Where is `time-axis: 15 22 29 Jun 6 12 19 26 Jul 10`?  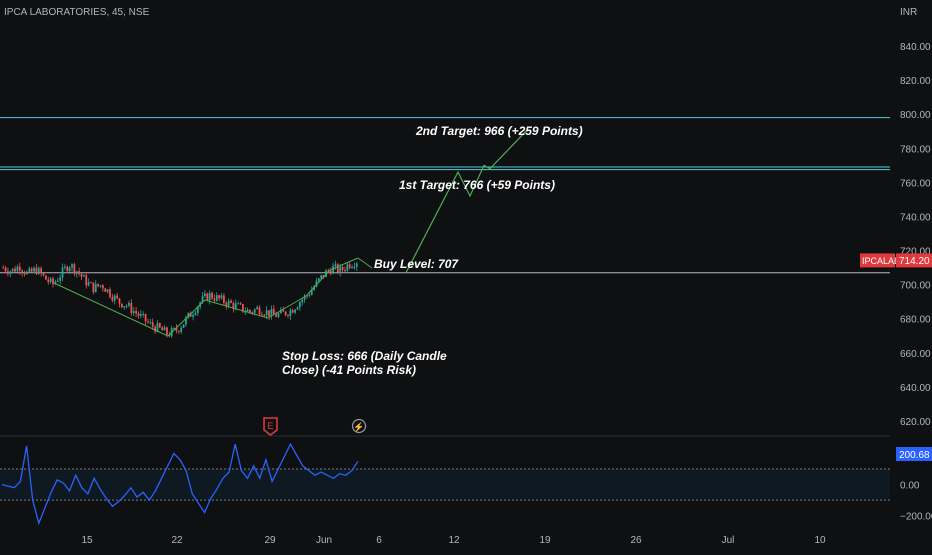
time-axis: 15 22 29 Jun 6 12 19 26 Jul 10 is located at coordinates (453, 540).